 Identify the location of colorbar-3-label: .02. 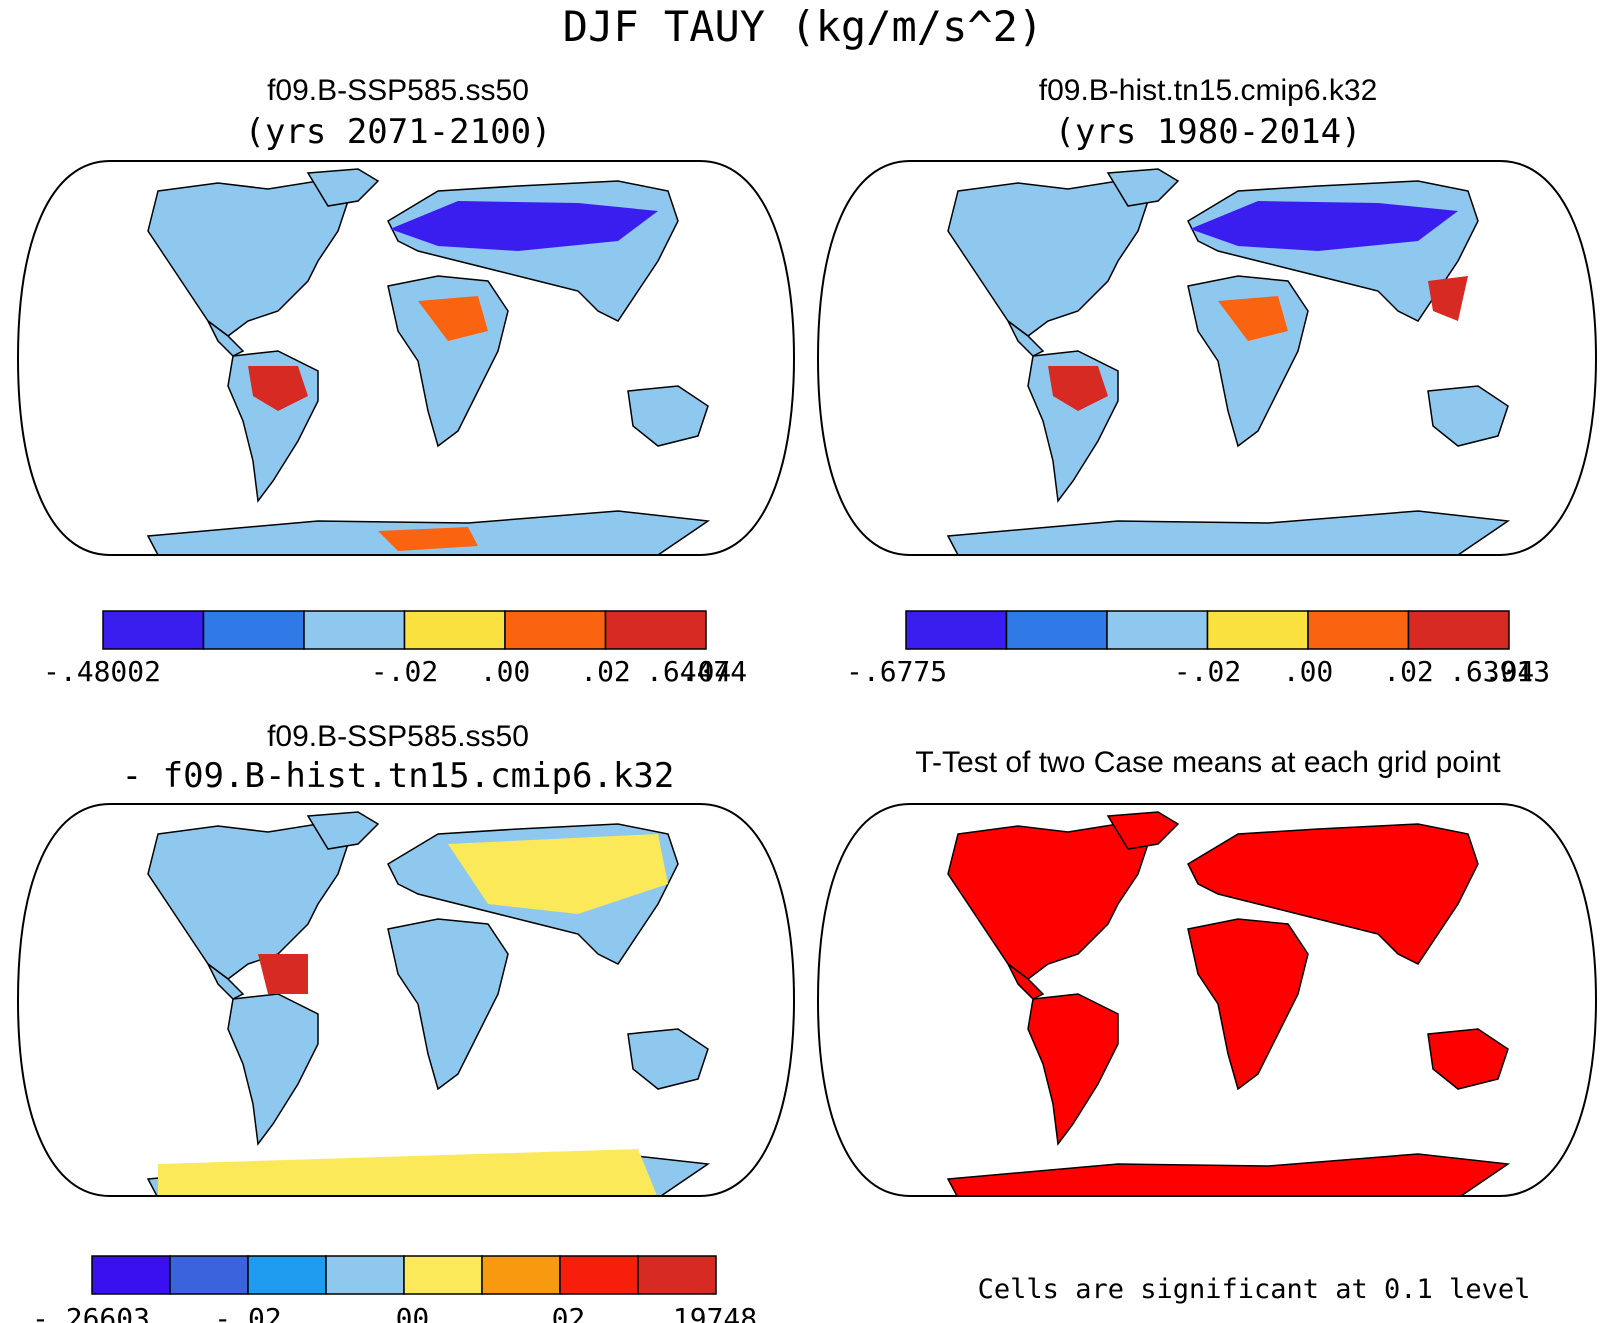
(560, 1312).